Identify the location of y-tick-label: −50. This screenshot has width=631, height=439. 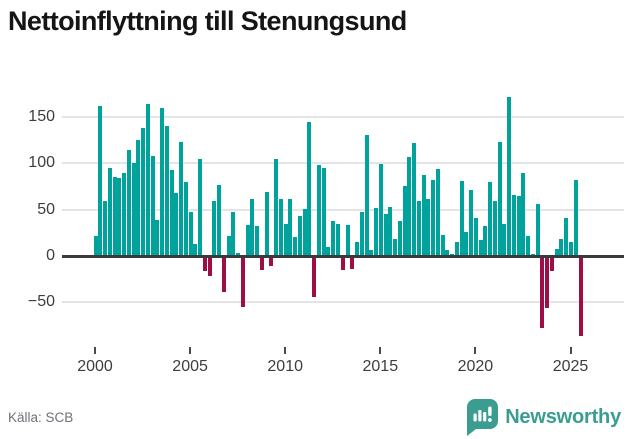
(41, 302).